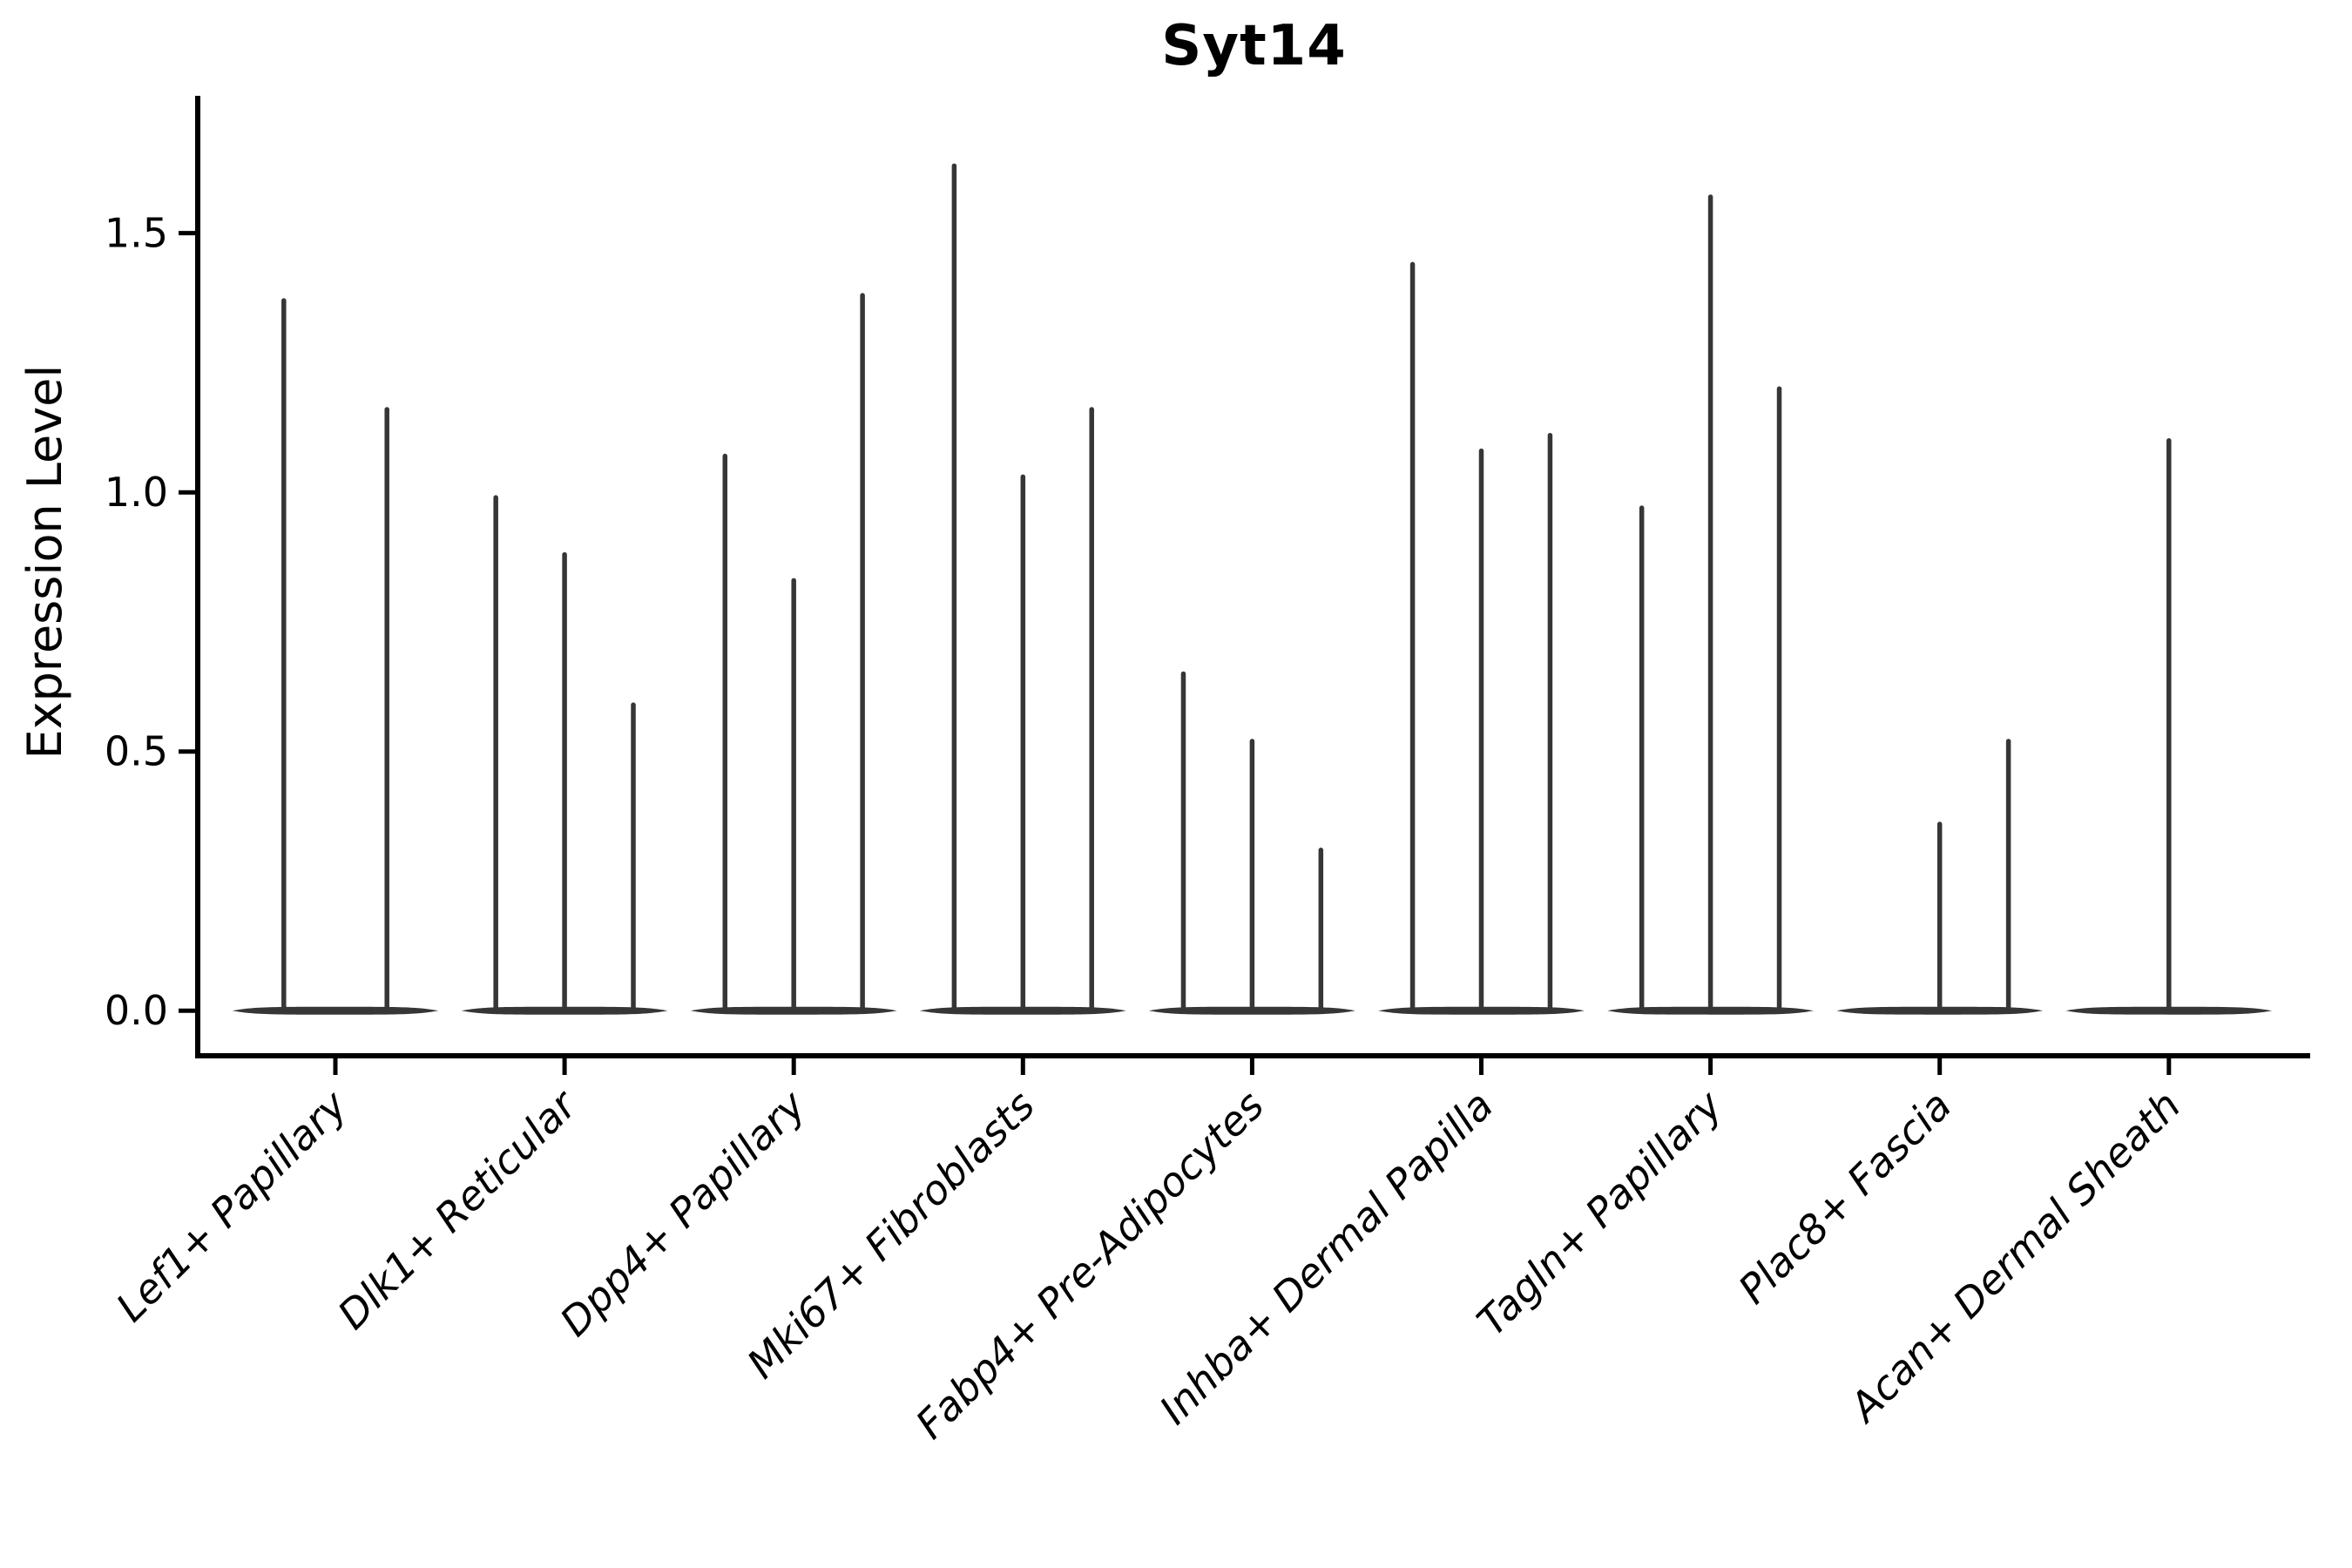 Image resolution: width=2352 pixels, height=1568 pixels. I want to click on x-tick-label: Tagln+ Papillary, so click(1600, 1213).